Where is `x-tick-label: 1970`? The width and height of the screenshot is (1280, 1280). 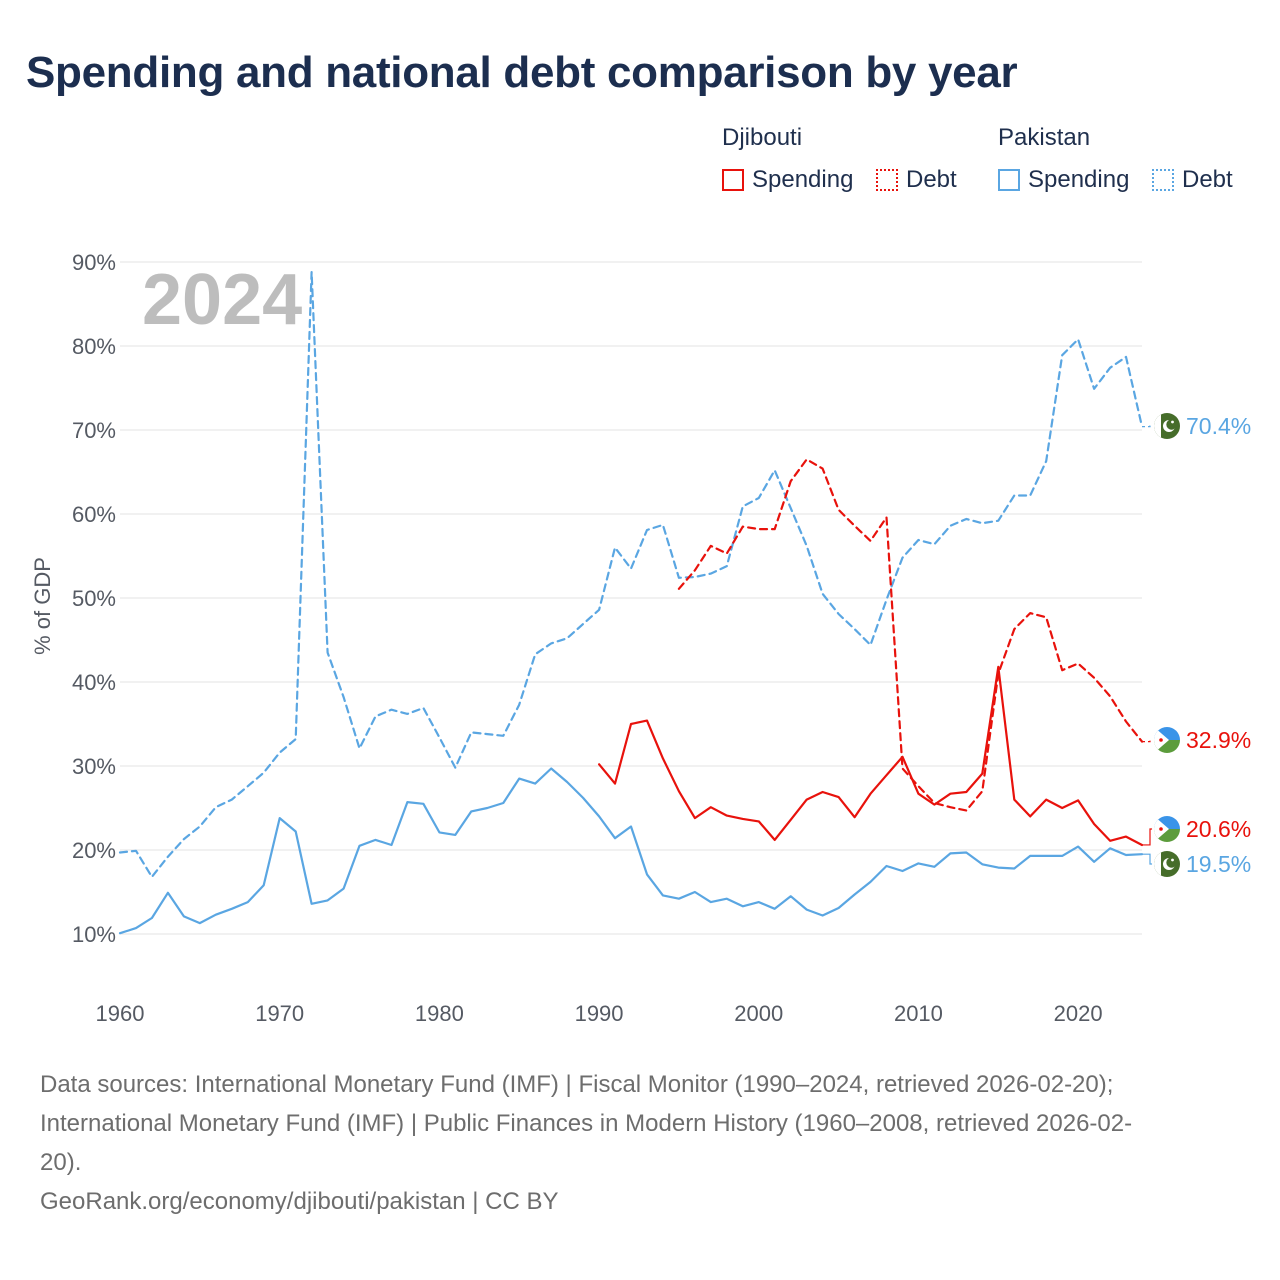 x-tick-label: 1970 is located at coordinates (279, 1013).